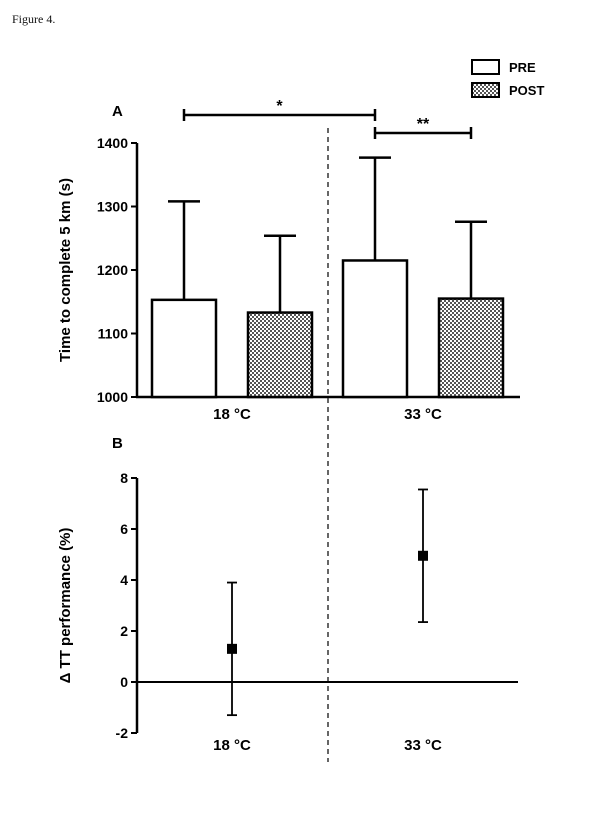 The image size is (598, 814). Describe the element at coordinates (423, 745) in the screenshot. I see `panel-b-x-tick-label: 33 °C` at that location.